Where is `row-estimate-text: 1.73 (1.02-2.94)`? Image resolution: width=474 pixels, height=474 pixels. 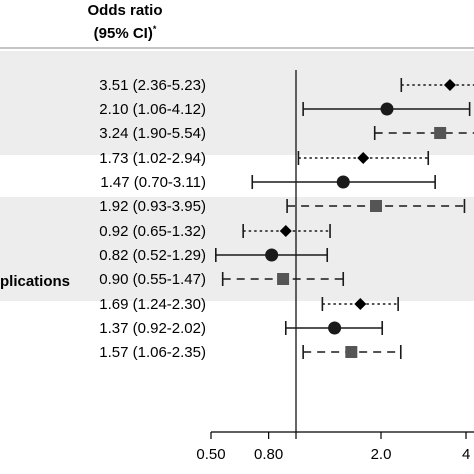 row-estimate-text: 1.73 (1.02-2.94) is located at coordinates (152, 158).